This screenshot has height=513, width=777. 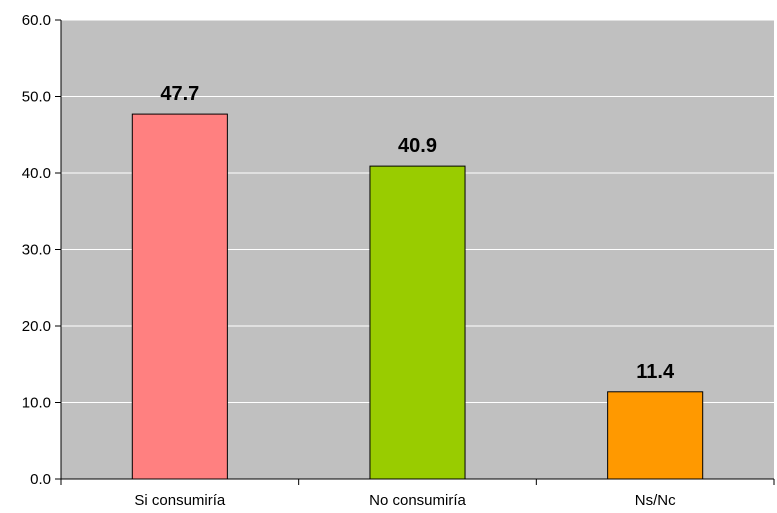 I want to click on x-tick-label: Si consumiría, so click(x=180, y=500).